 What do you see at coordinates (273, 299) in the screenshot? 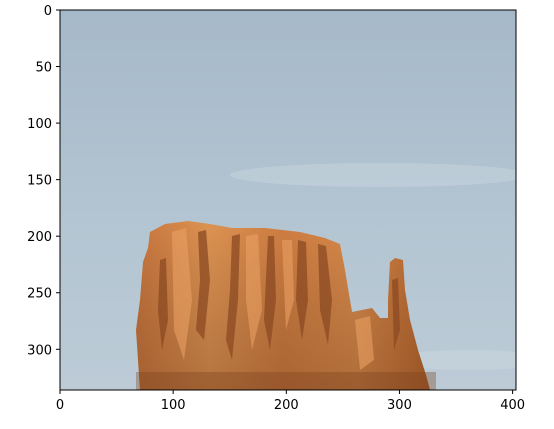
I see `rock-highlights` at bounding box center [273, 299].